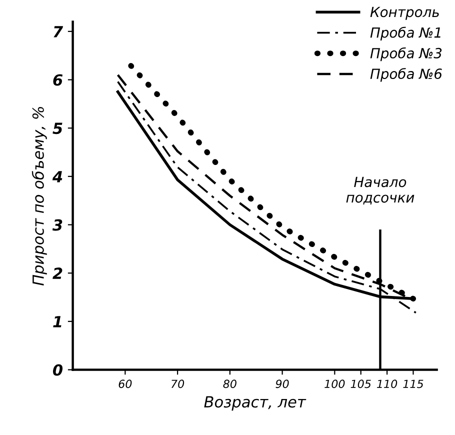 The height and width of the screenshot is (435, 455). What do you see at coordinates (405, 33) in the screenshot?
I see `legend-label: Проба №1` at bounding box center [405, 33].